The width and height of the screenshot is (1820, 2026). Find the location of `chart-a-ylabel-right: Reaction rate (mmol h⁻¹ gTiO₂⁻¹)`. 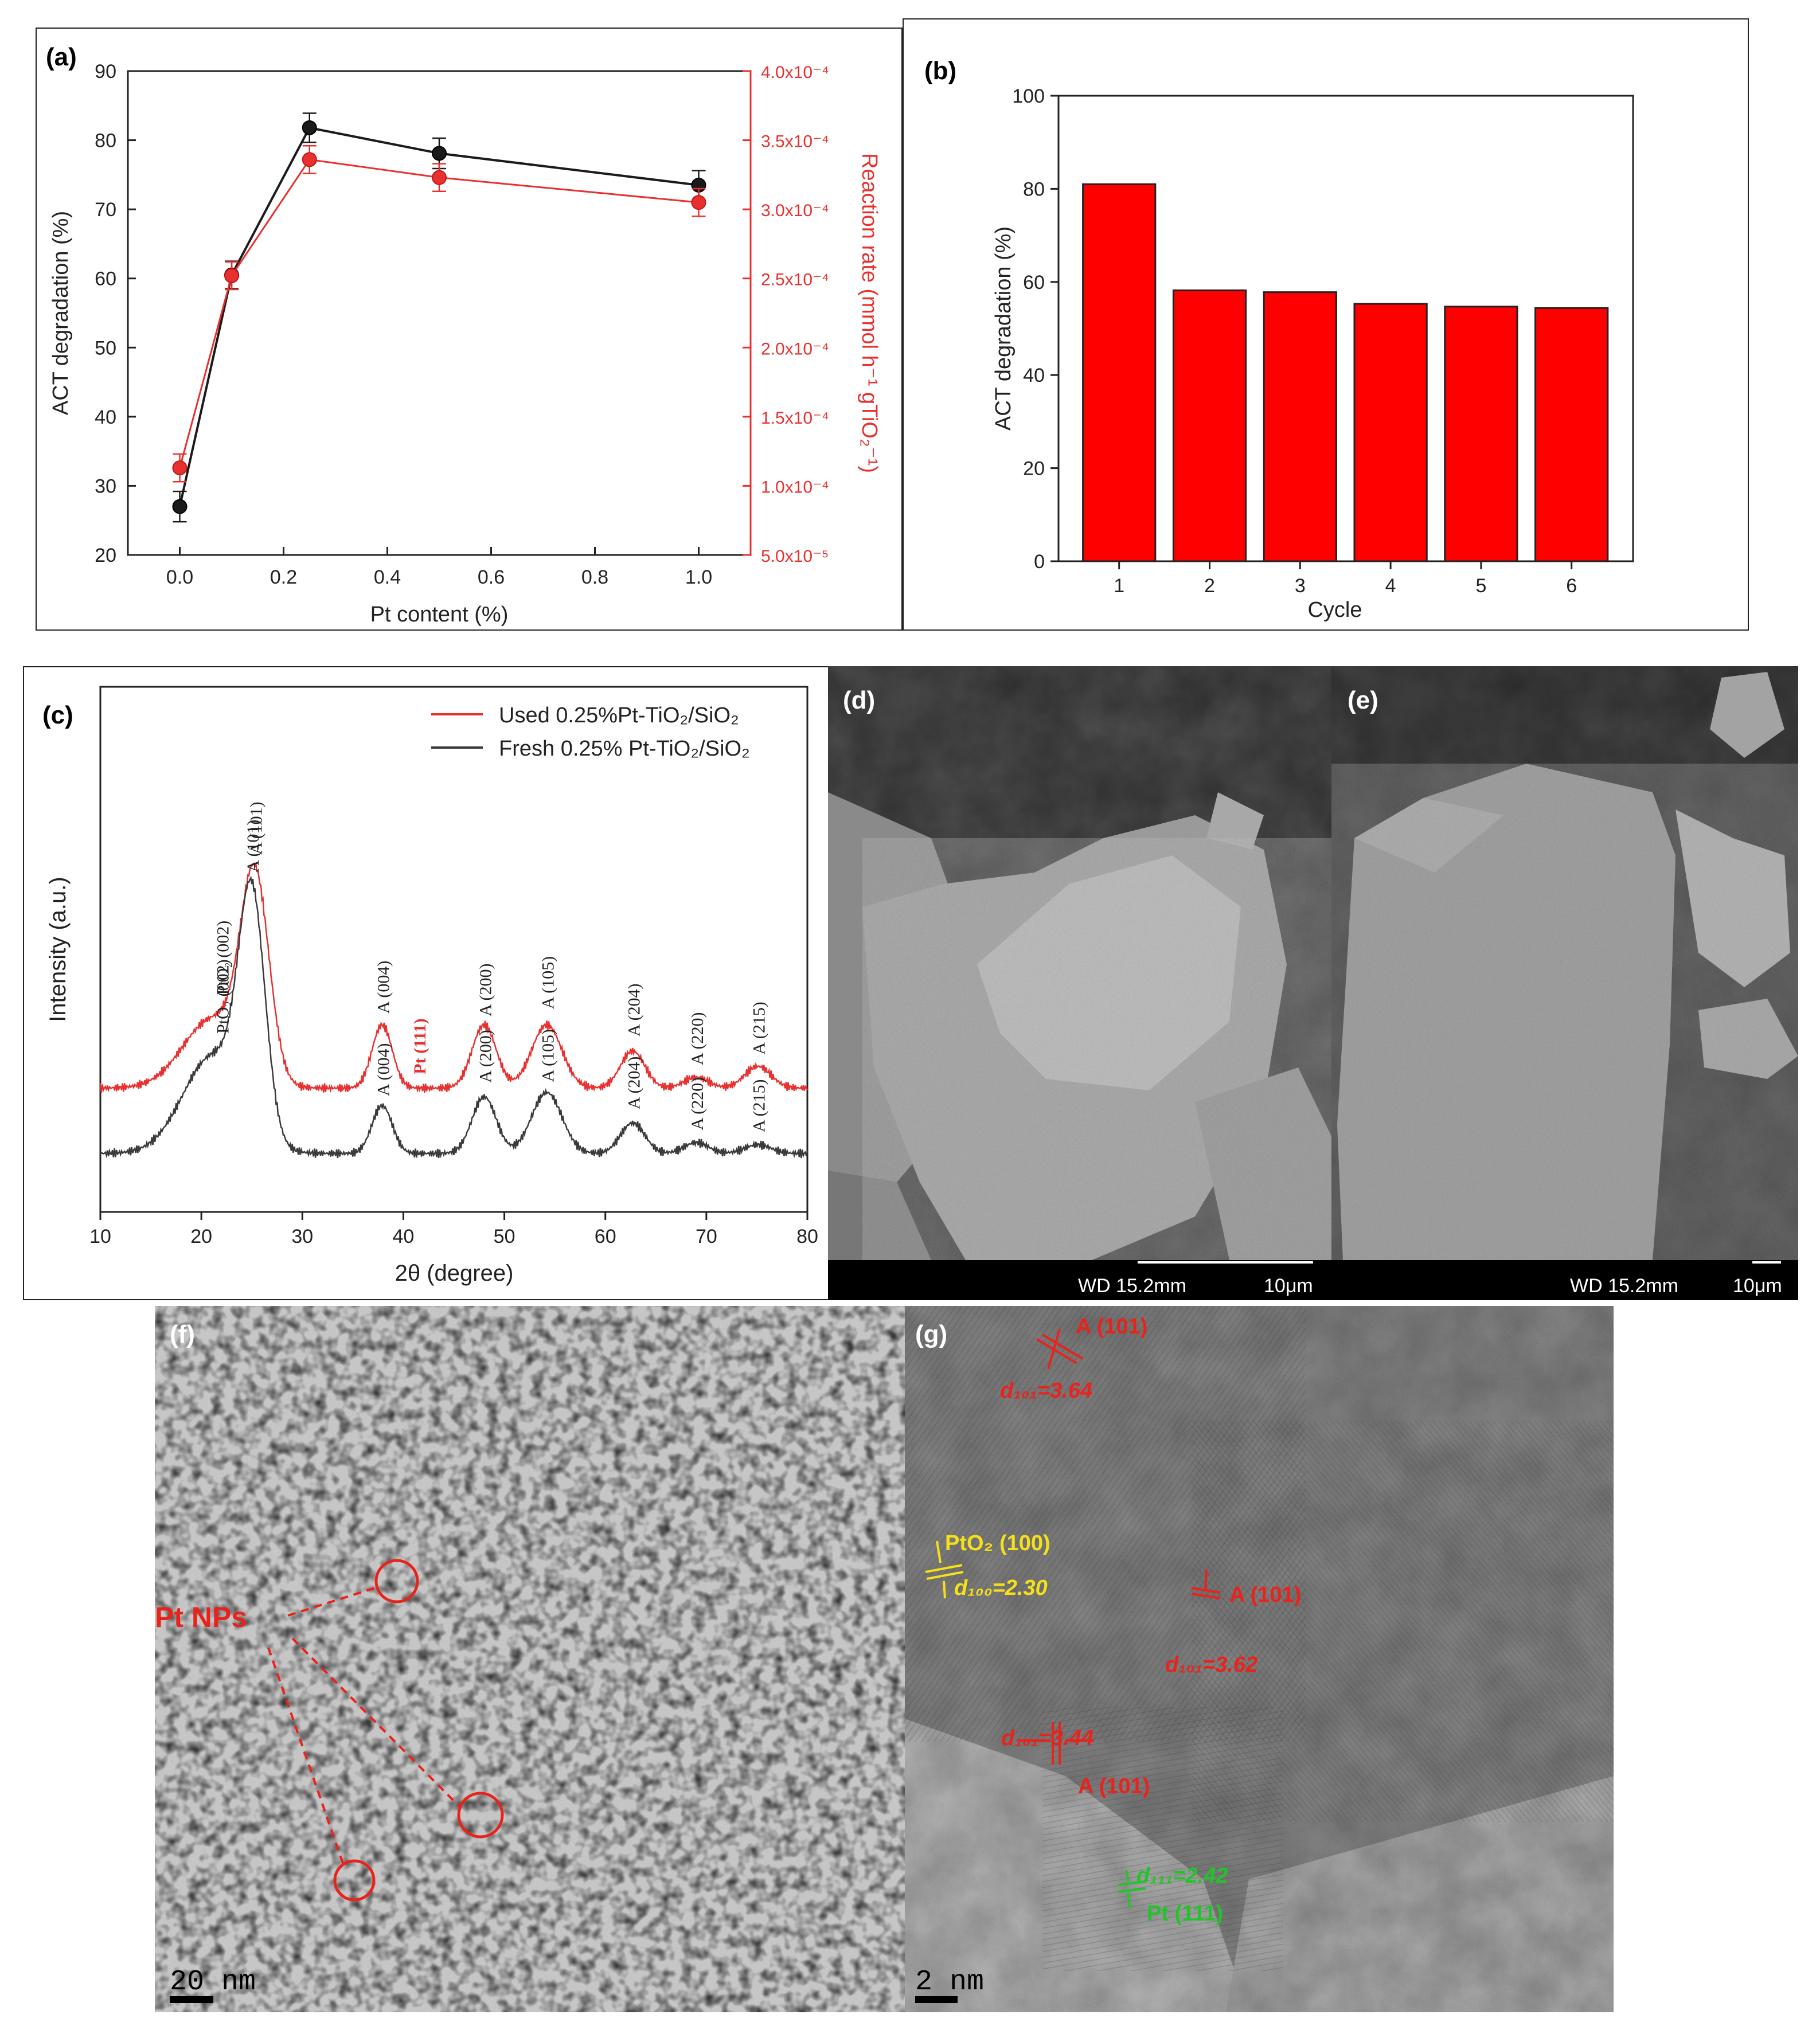

chart-a-ylabel-right: Reaction rate (mmol h⁻¹ gTiO₂⁻¹) is located at coordinates (869, 313).